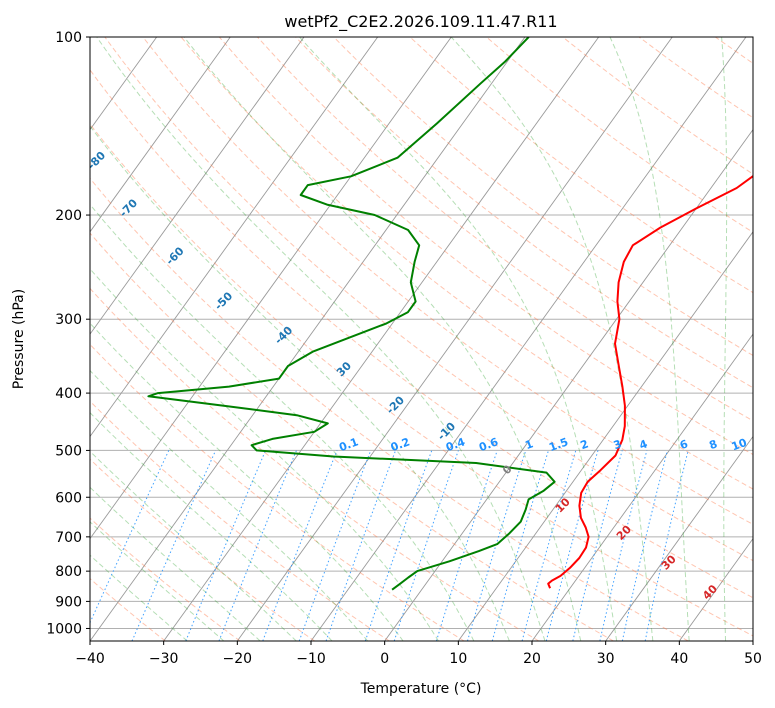  What do you see at coordinates (384, 659) in the screenshot?
I see `x-tick-label: 0` at bounding box center [384, 659].